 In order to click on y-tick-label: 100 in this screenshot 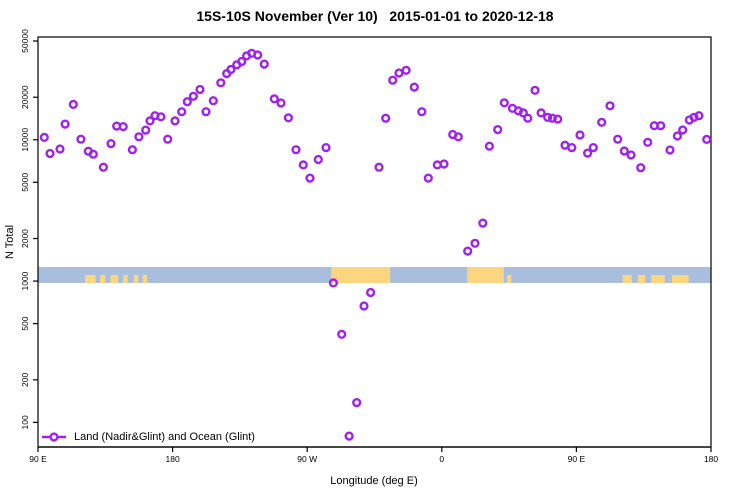, I will do `click(25, 422)`.